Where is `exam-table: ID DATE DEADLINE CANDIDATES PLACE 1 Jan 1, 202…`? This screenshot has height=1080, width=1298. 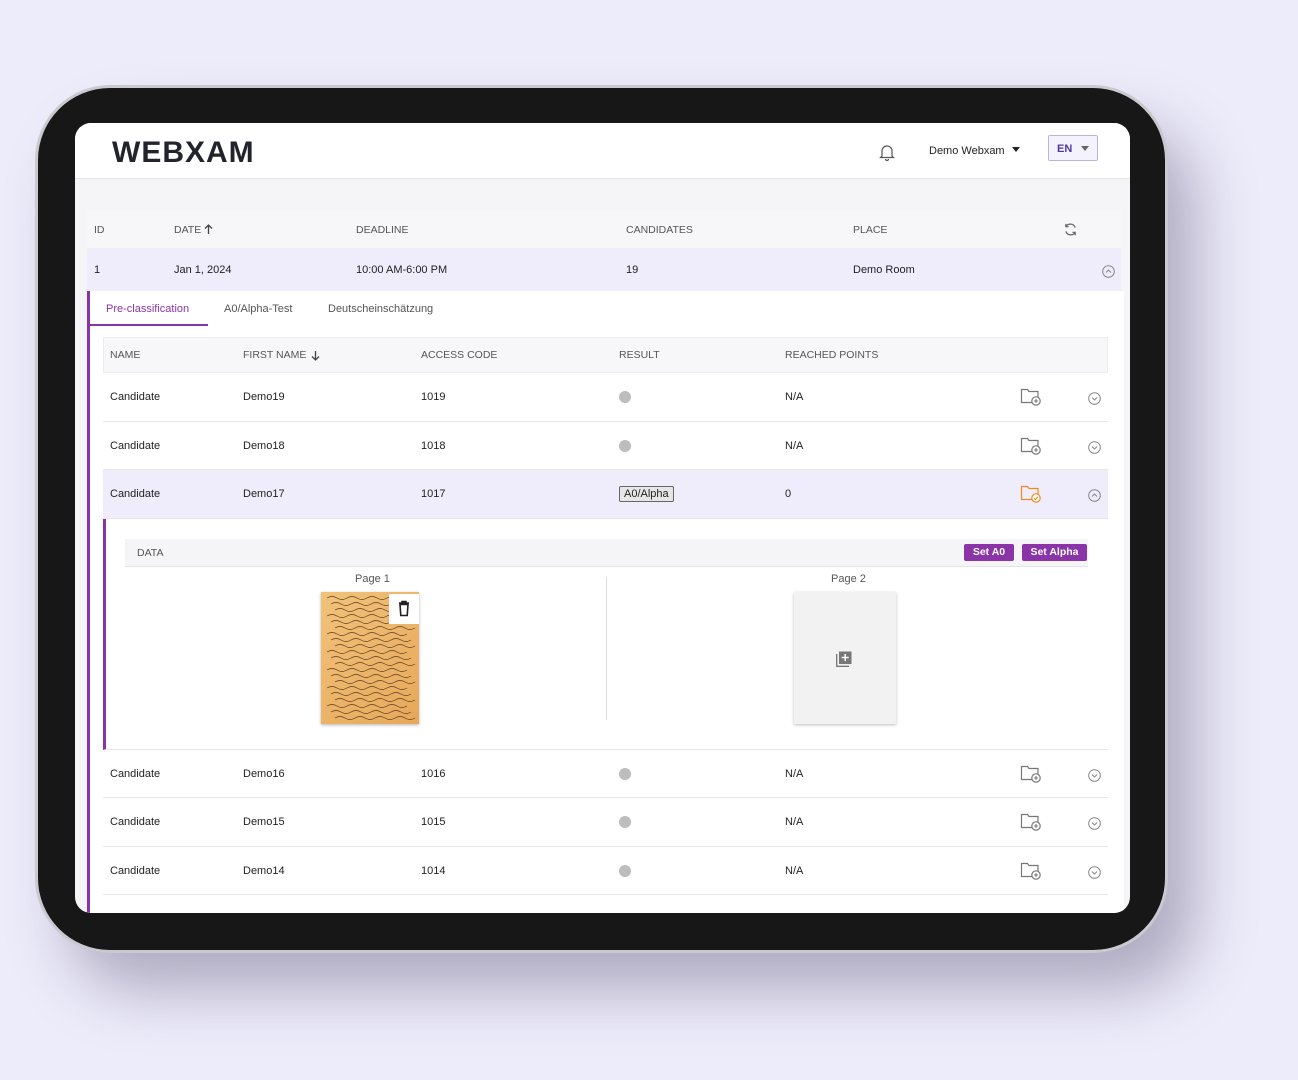
exam-table: ID DATE DEADLINE CANDIDATES PLACE 1 Jan 1, 202… is located at coordinates (604, 251).